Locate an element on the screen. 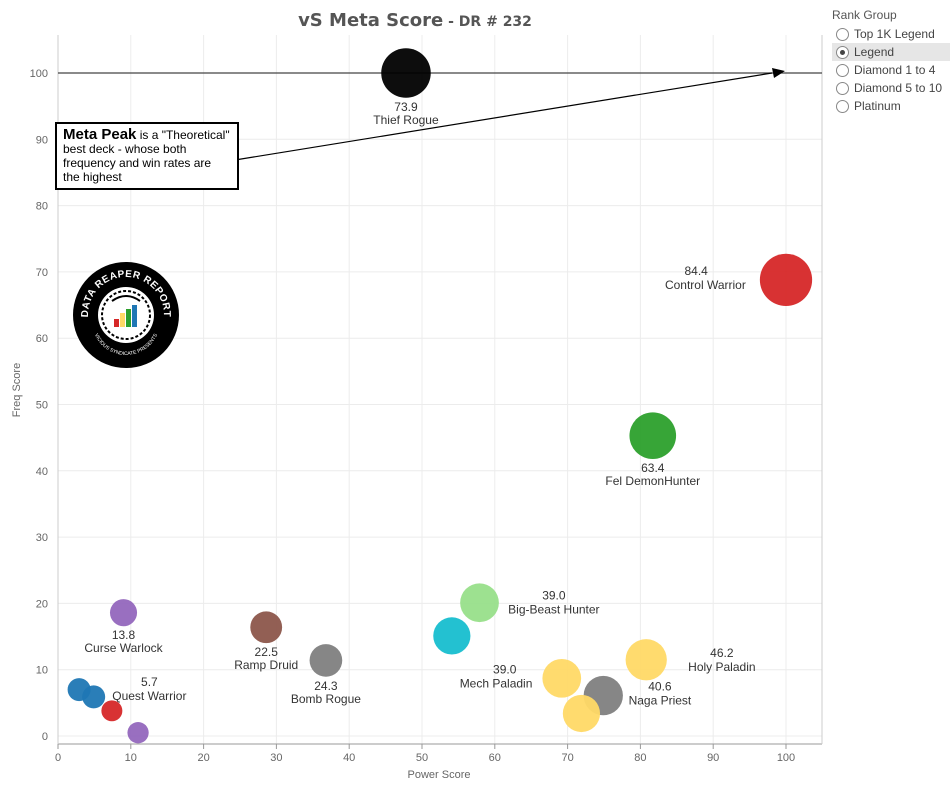 Image resolution: width=950 pixels, height=794 pixels. y-tick-label: 0 is located at coordinates (45, 737).